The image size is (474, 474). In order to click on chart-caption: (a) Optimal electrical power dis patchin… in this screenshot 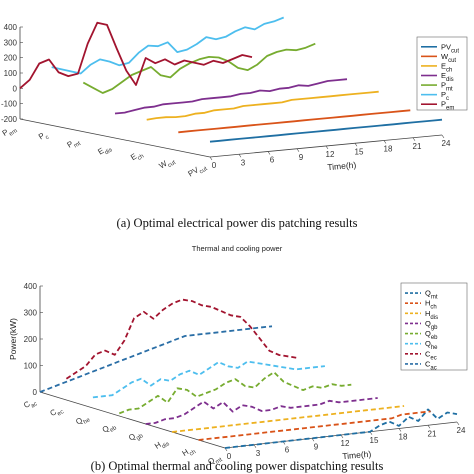, I will do `click(237, 223)`.